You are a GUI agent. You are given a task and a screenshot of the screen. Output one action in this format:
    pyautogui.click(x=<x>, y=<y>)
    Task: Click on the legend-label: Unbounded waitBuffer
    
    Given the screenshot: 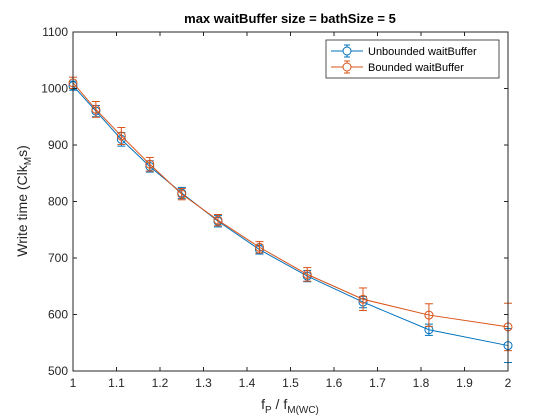 What is the action you would take?
    pyautogui.click(x=422, y=52)
    